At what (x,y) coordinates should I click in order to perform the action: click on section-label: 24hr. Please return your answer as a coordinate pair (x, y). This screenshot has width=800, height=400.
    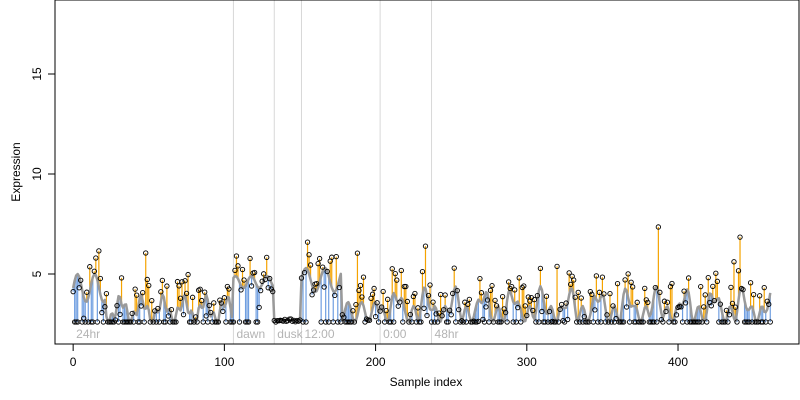
    Looking at the image, I should click on (88, 334).